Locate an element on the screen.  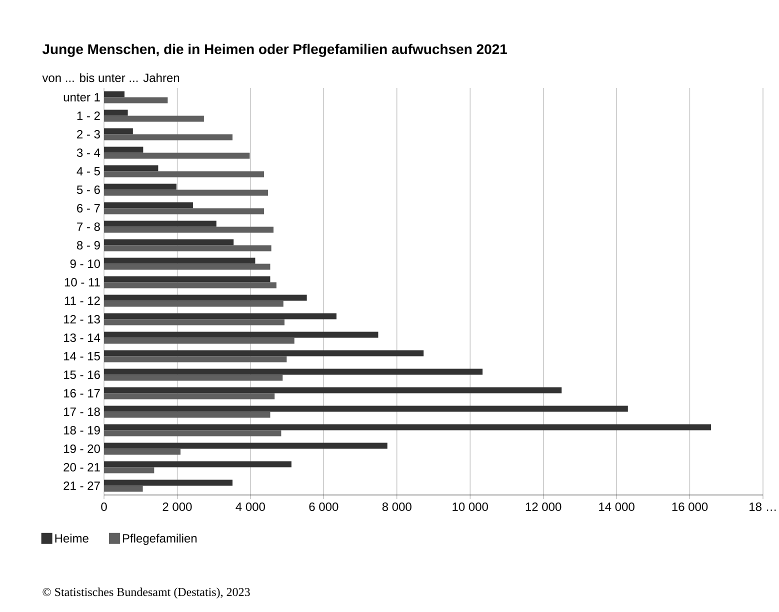
y-tick-label: 8 - 9 is located at coordinates (88, 245).